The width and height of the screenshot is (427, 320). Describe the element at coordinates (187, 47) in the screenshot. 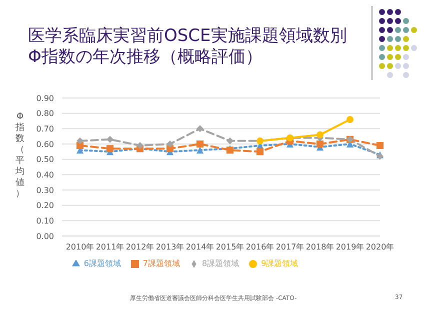

I see `chart-title: 医学系臨床実習前OSCE実施課題領域数別 Φ指数の年次推移（概略評価）` at that location.